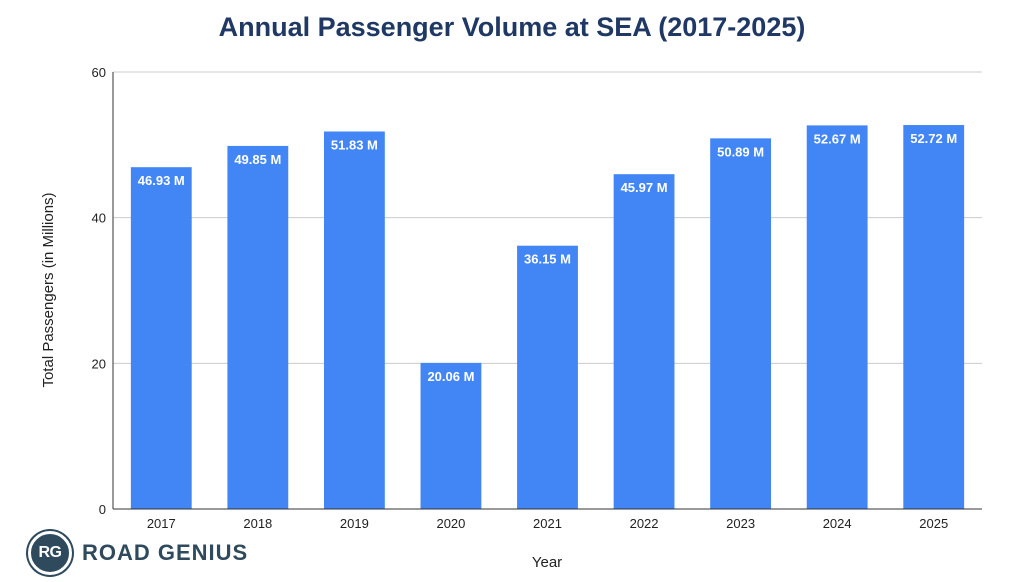 The image size is (1024, 582). Describe the element at coordinates (354, 523) in the screenshot. I see `x-tick-label-2019: 2019` at that location.